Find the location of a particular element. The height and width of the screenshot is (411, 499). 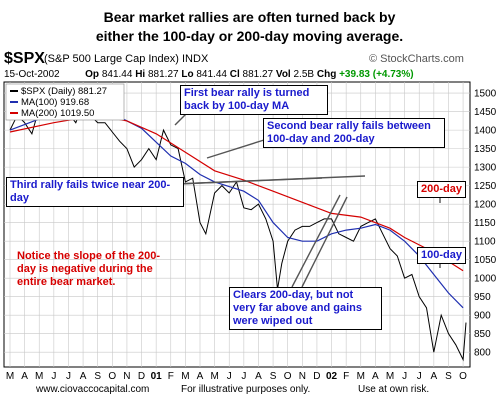

symbol: $SPX is located at coordinates (24, 58).